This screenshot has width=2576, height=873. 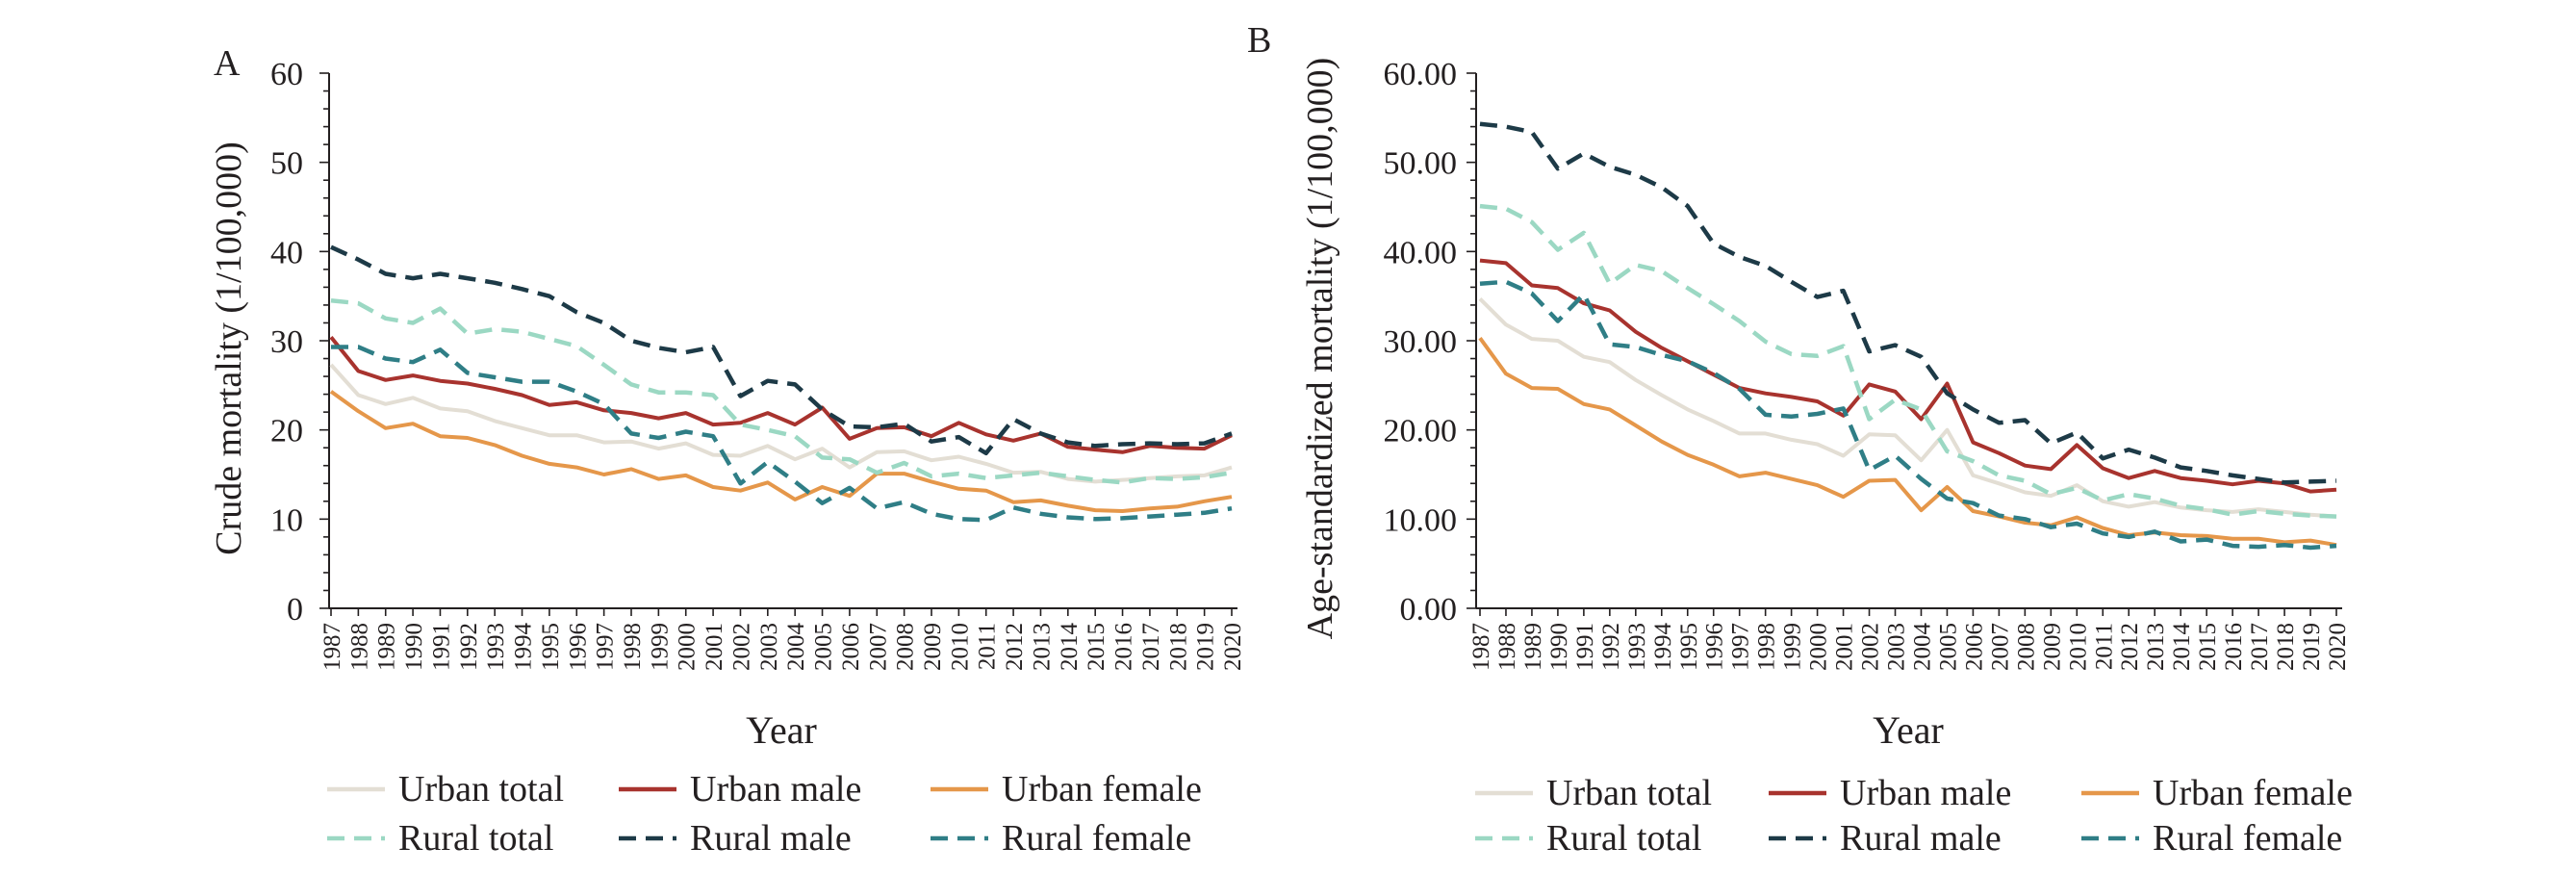 What do you see at coordinates (295, 610) in the screenshot?
I see `y-tick-label: 0` at bounding box center [295, 610].